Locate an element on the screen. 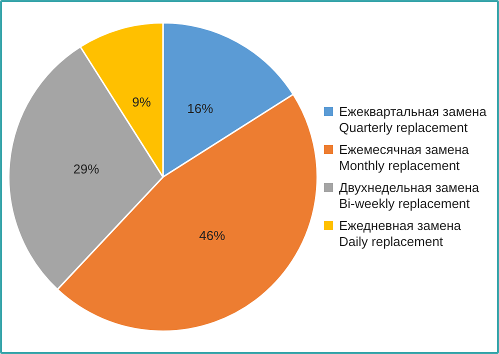 This screenshot has height=354, width=499. data-label: 29% is located at coordinates (86, 168).